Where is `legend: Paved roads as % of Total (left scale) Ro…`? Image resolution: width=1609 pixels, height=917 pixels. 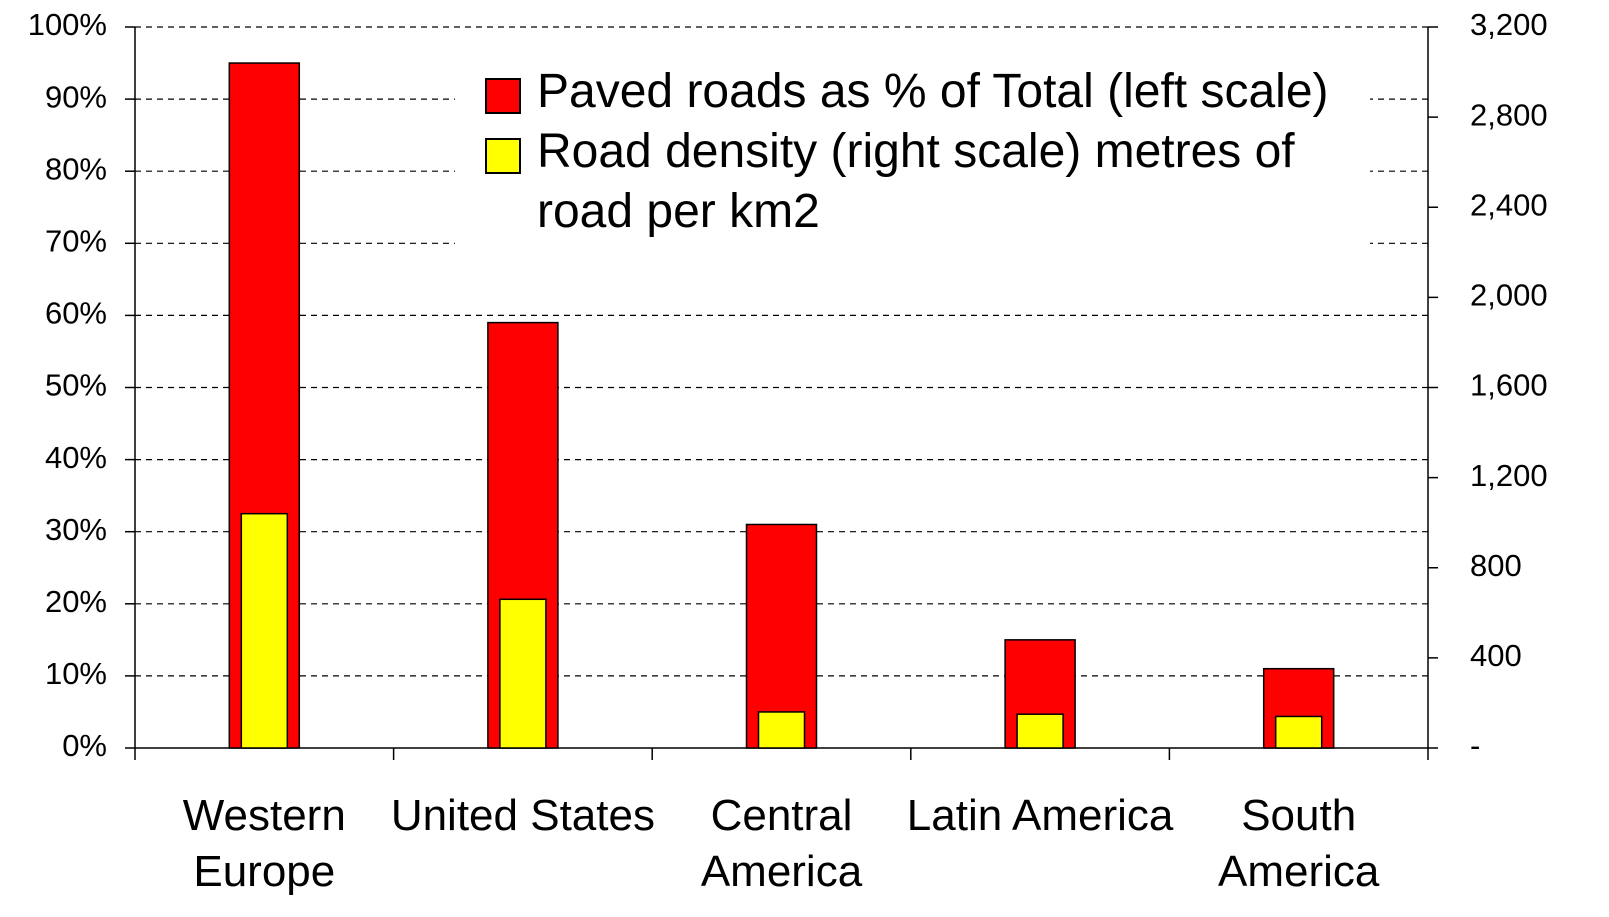
legend: Paved roads as % of Total (left scale) Ro… is located at coordinates (912, 152).